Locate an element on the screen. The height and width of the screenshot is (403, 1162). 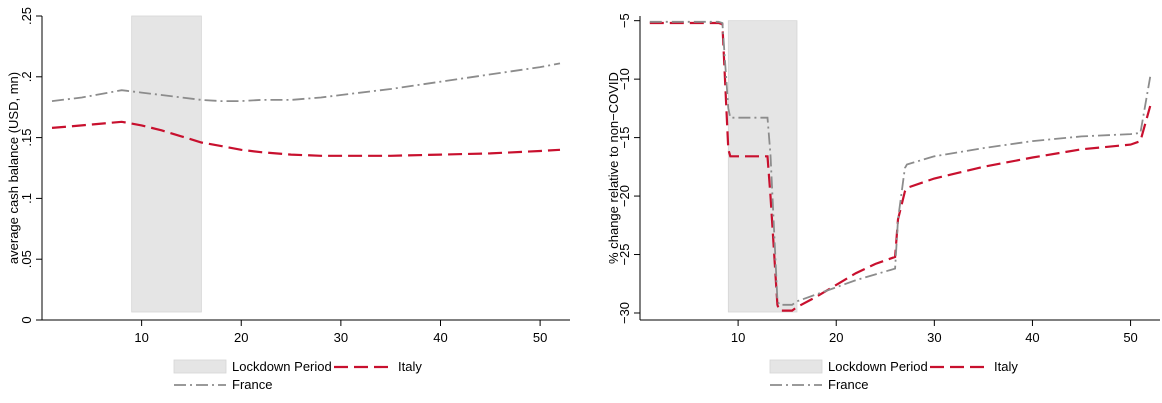
y-tick-label: −5 is located at coordinates (624, 20).